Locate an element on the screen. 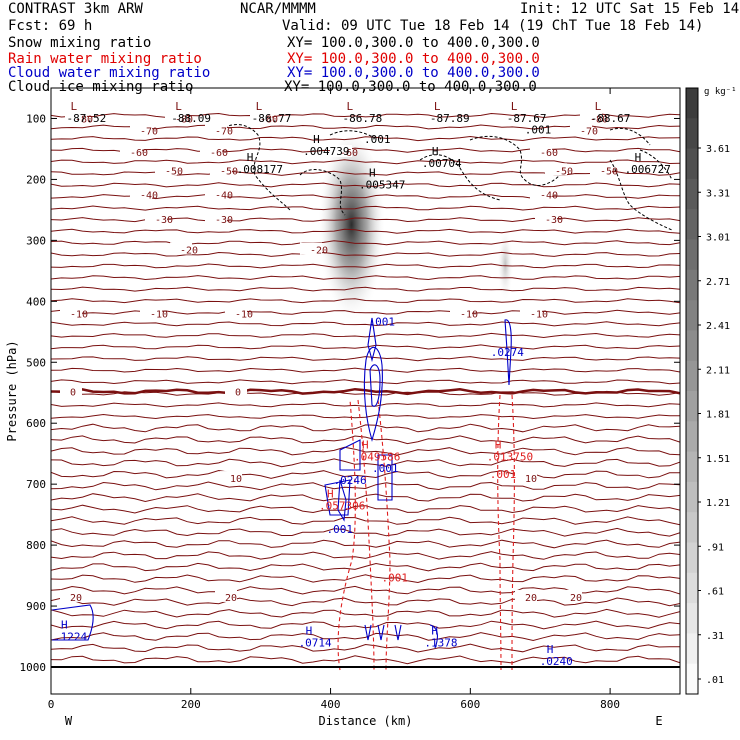 The height and width of the screenshot is (740, 740). cloudwater-max-marker: H is located at coordinates (64, 625).